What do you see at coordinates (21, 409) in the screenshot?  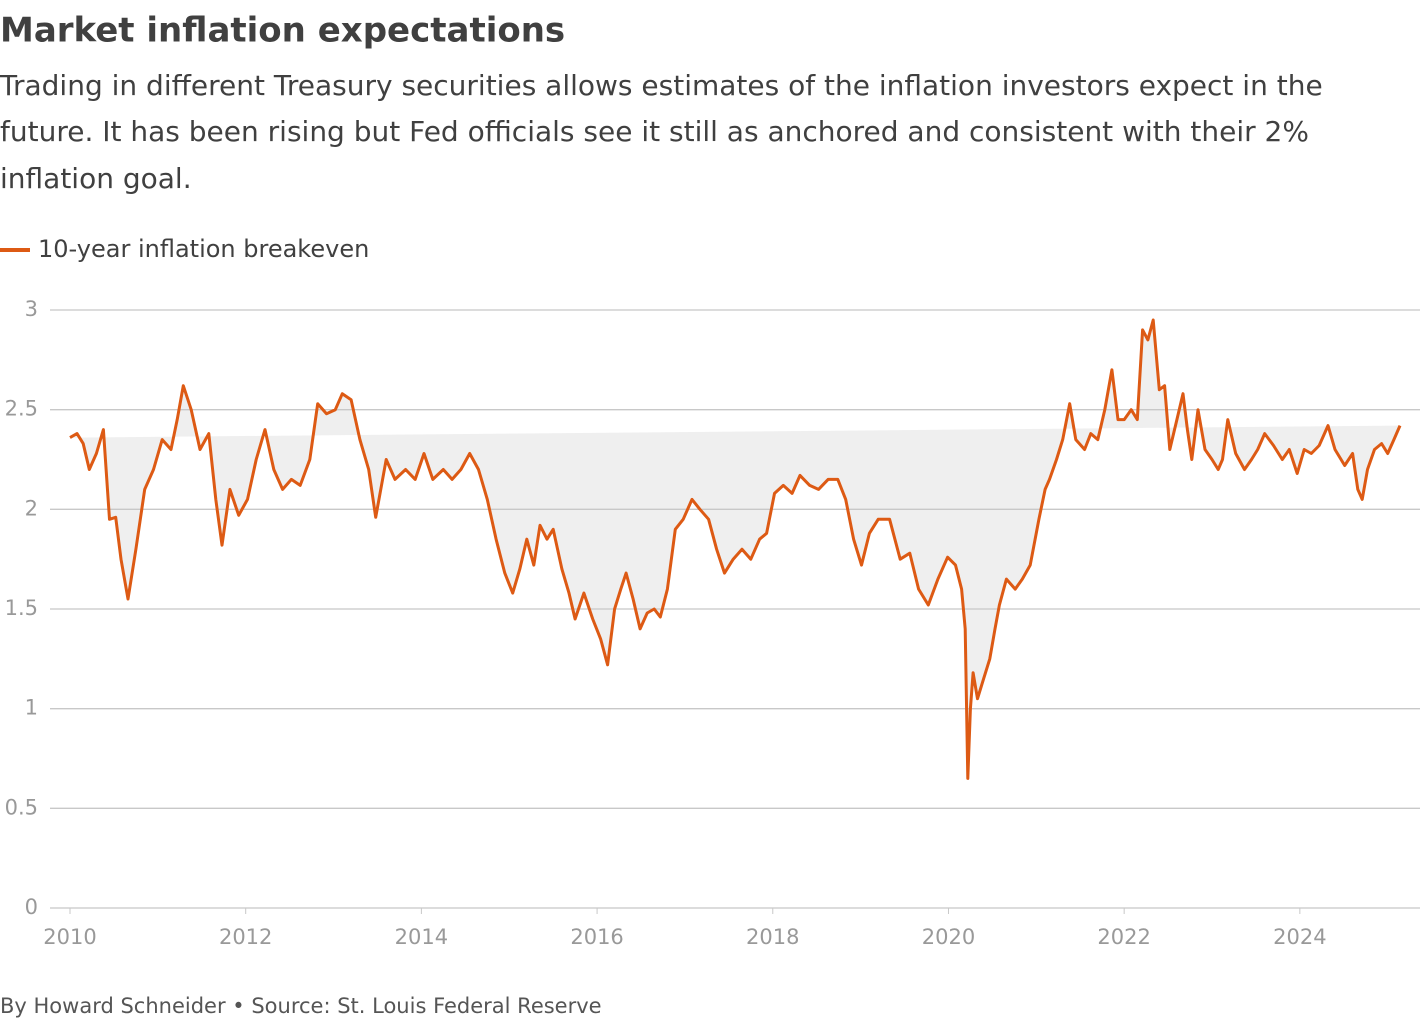 I see `y-tick-label: 2.5` at bounding box center [21, 409].